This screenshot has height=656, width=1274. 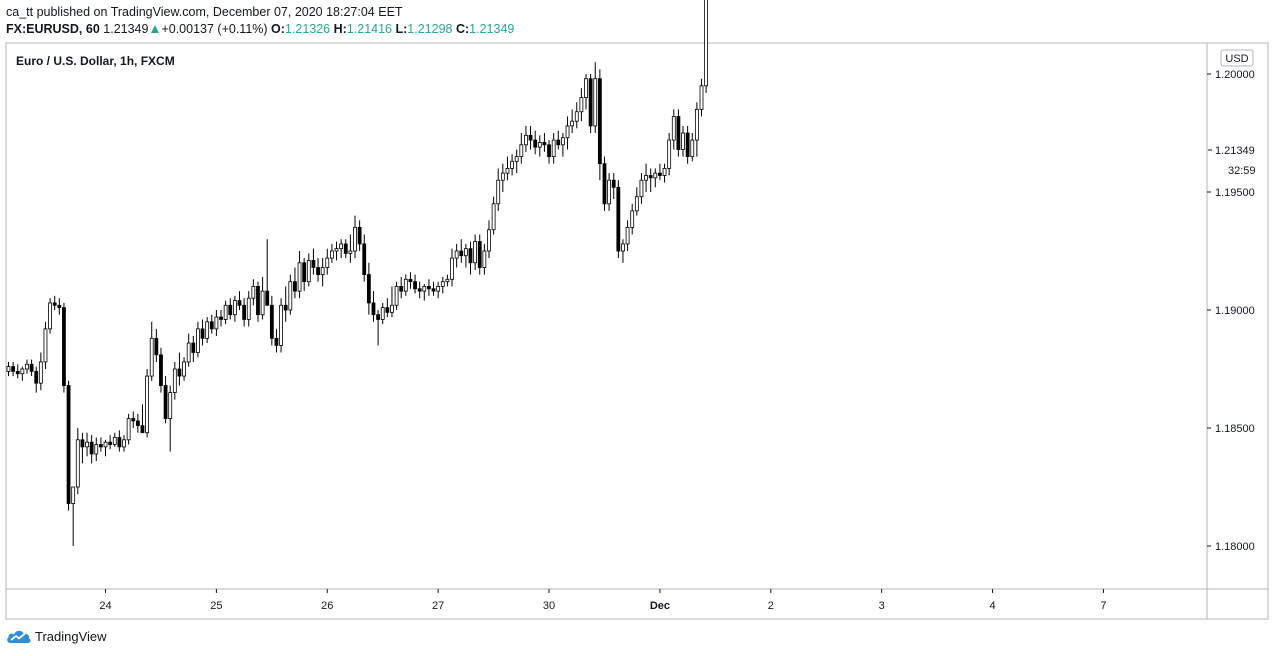 I want to click on close-value: 1.21349, so click(x=492, y=29).